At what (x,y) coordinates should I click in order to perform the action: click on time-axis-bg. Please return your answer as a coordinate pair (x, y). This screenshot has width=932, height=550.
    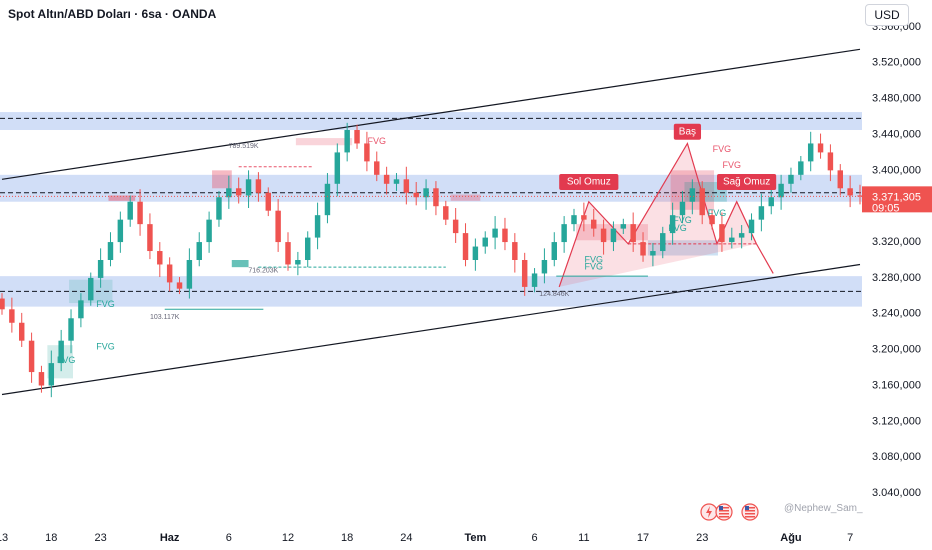
    Looking at the image, I should click on (466, 535).